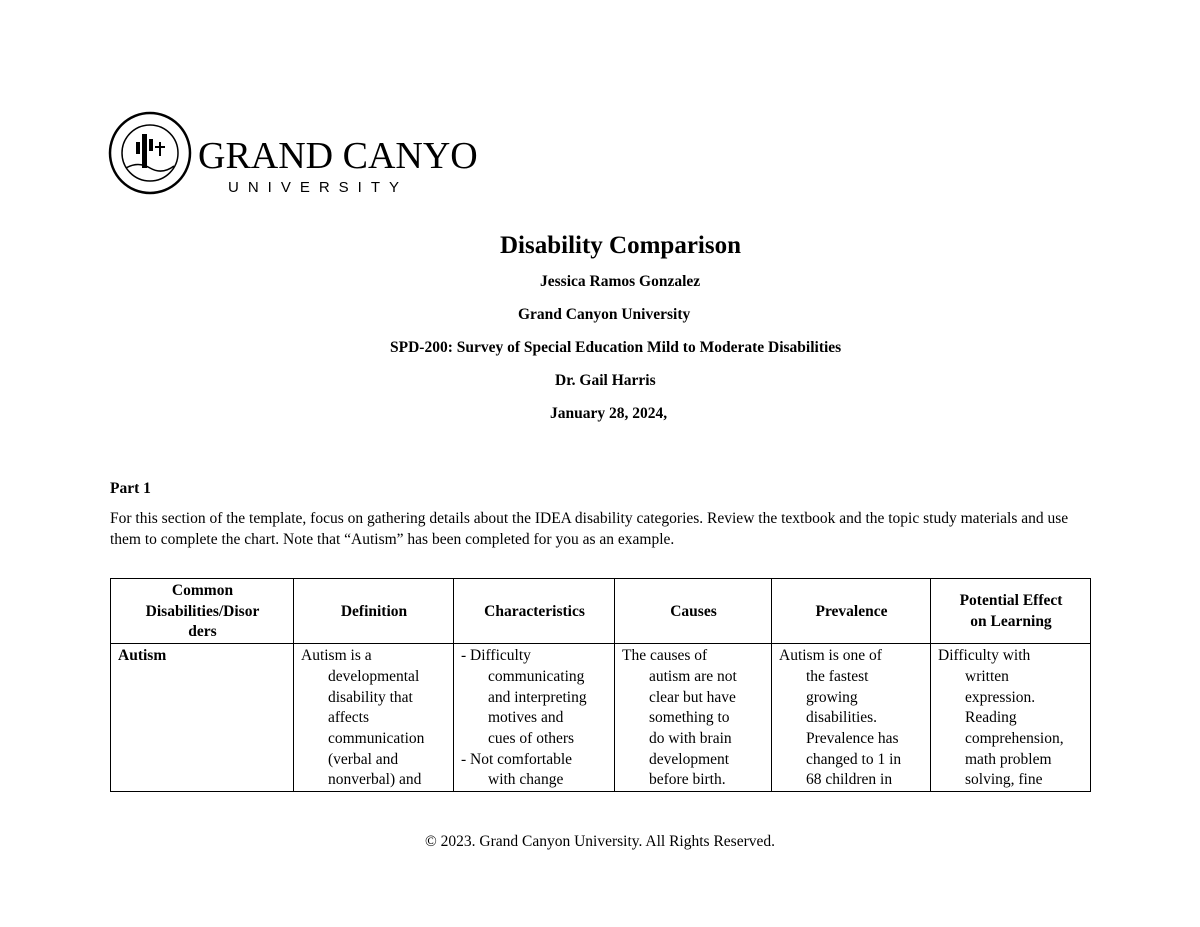 The height and width of the screenshot is (927, 1200). I want to click on header-disability: Common Disabilities/Disor ders, so click(202, 611).